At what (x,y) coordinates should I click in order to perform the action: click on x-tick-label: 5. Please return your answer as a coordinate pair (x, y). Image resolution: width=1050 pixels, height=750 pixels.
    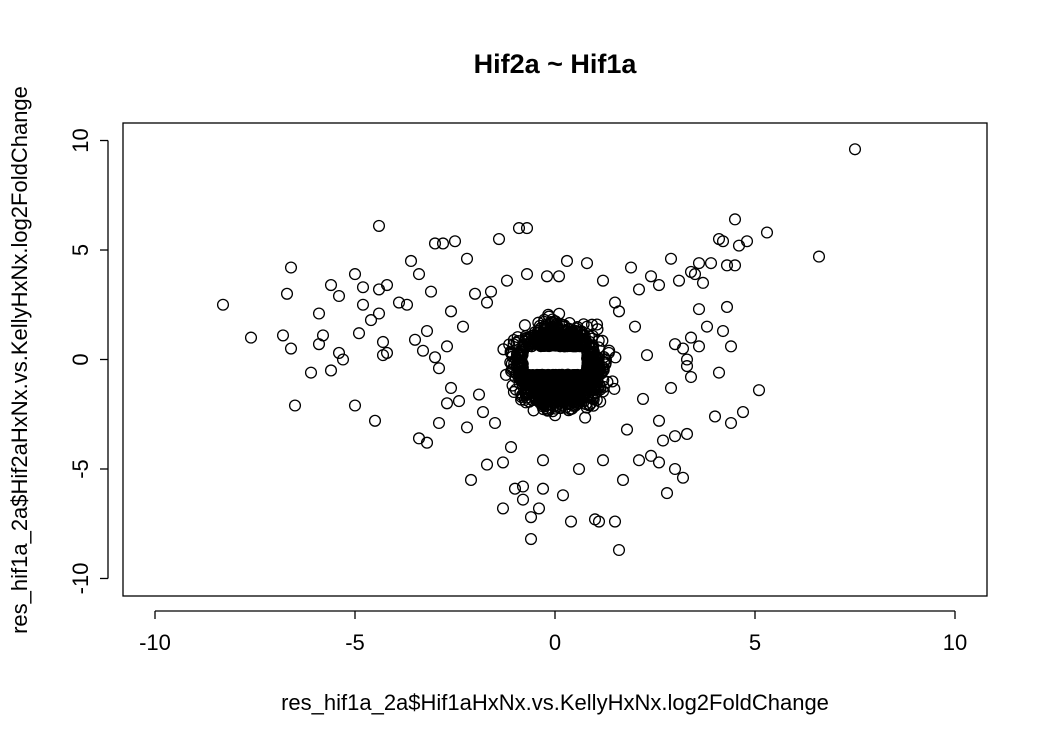
    Looking at the image, I should click on (755, 642).